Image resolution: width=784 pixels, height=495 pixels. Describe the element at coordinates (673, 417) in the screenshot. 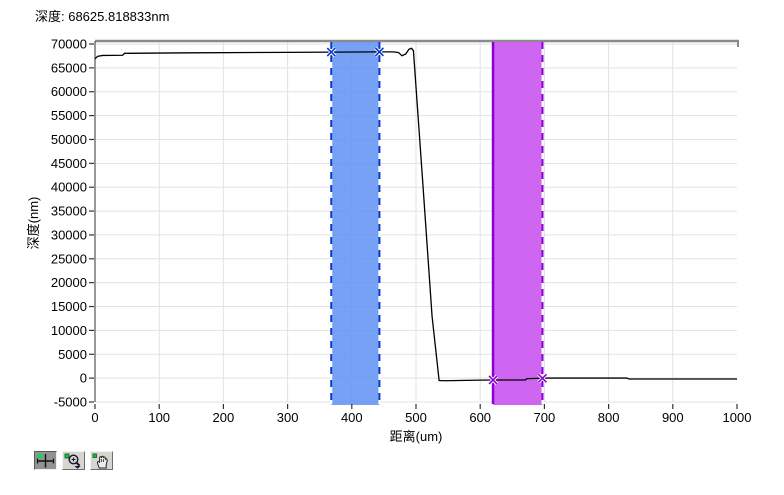

I see `x-tick-label: 900` at that location.